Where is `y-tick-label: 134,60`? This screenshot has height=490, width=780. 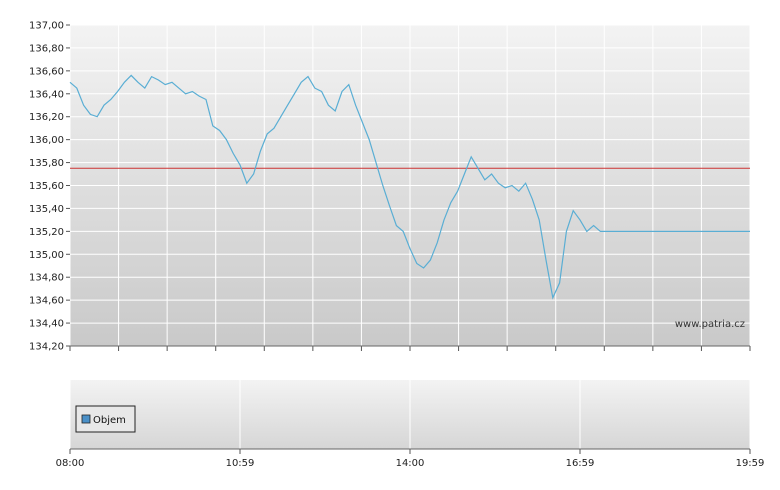
y-tick-label: 134,60 is located at coordinates (46, 301).